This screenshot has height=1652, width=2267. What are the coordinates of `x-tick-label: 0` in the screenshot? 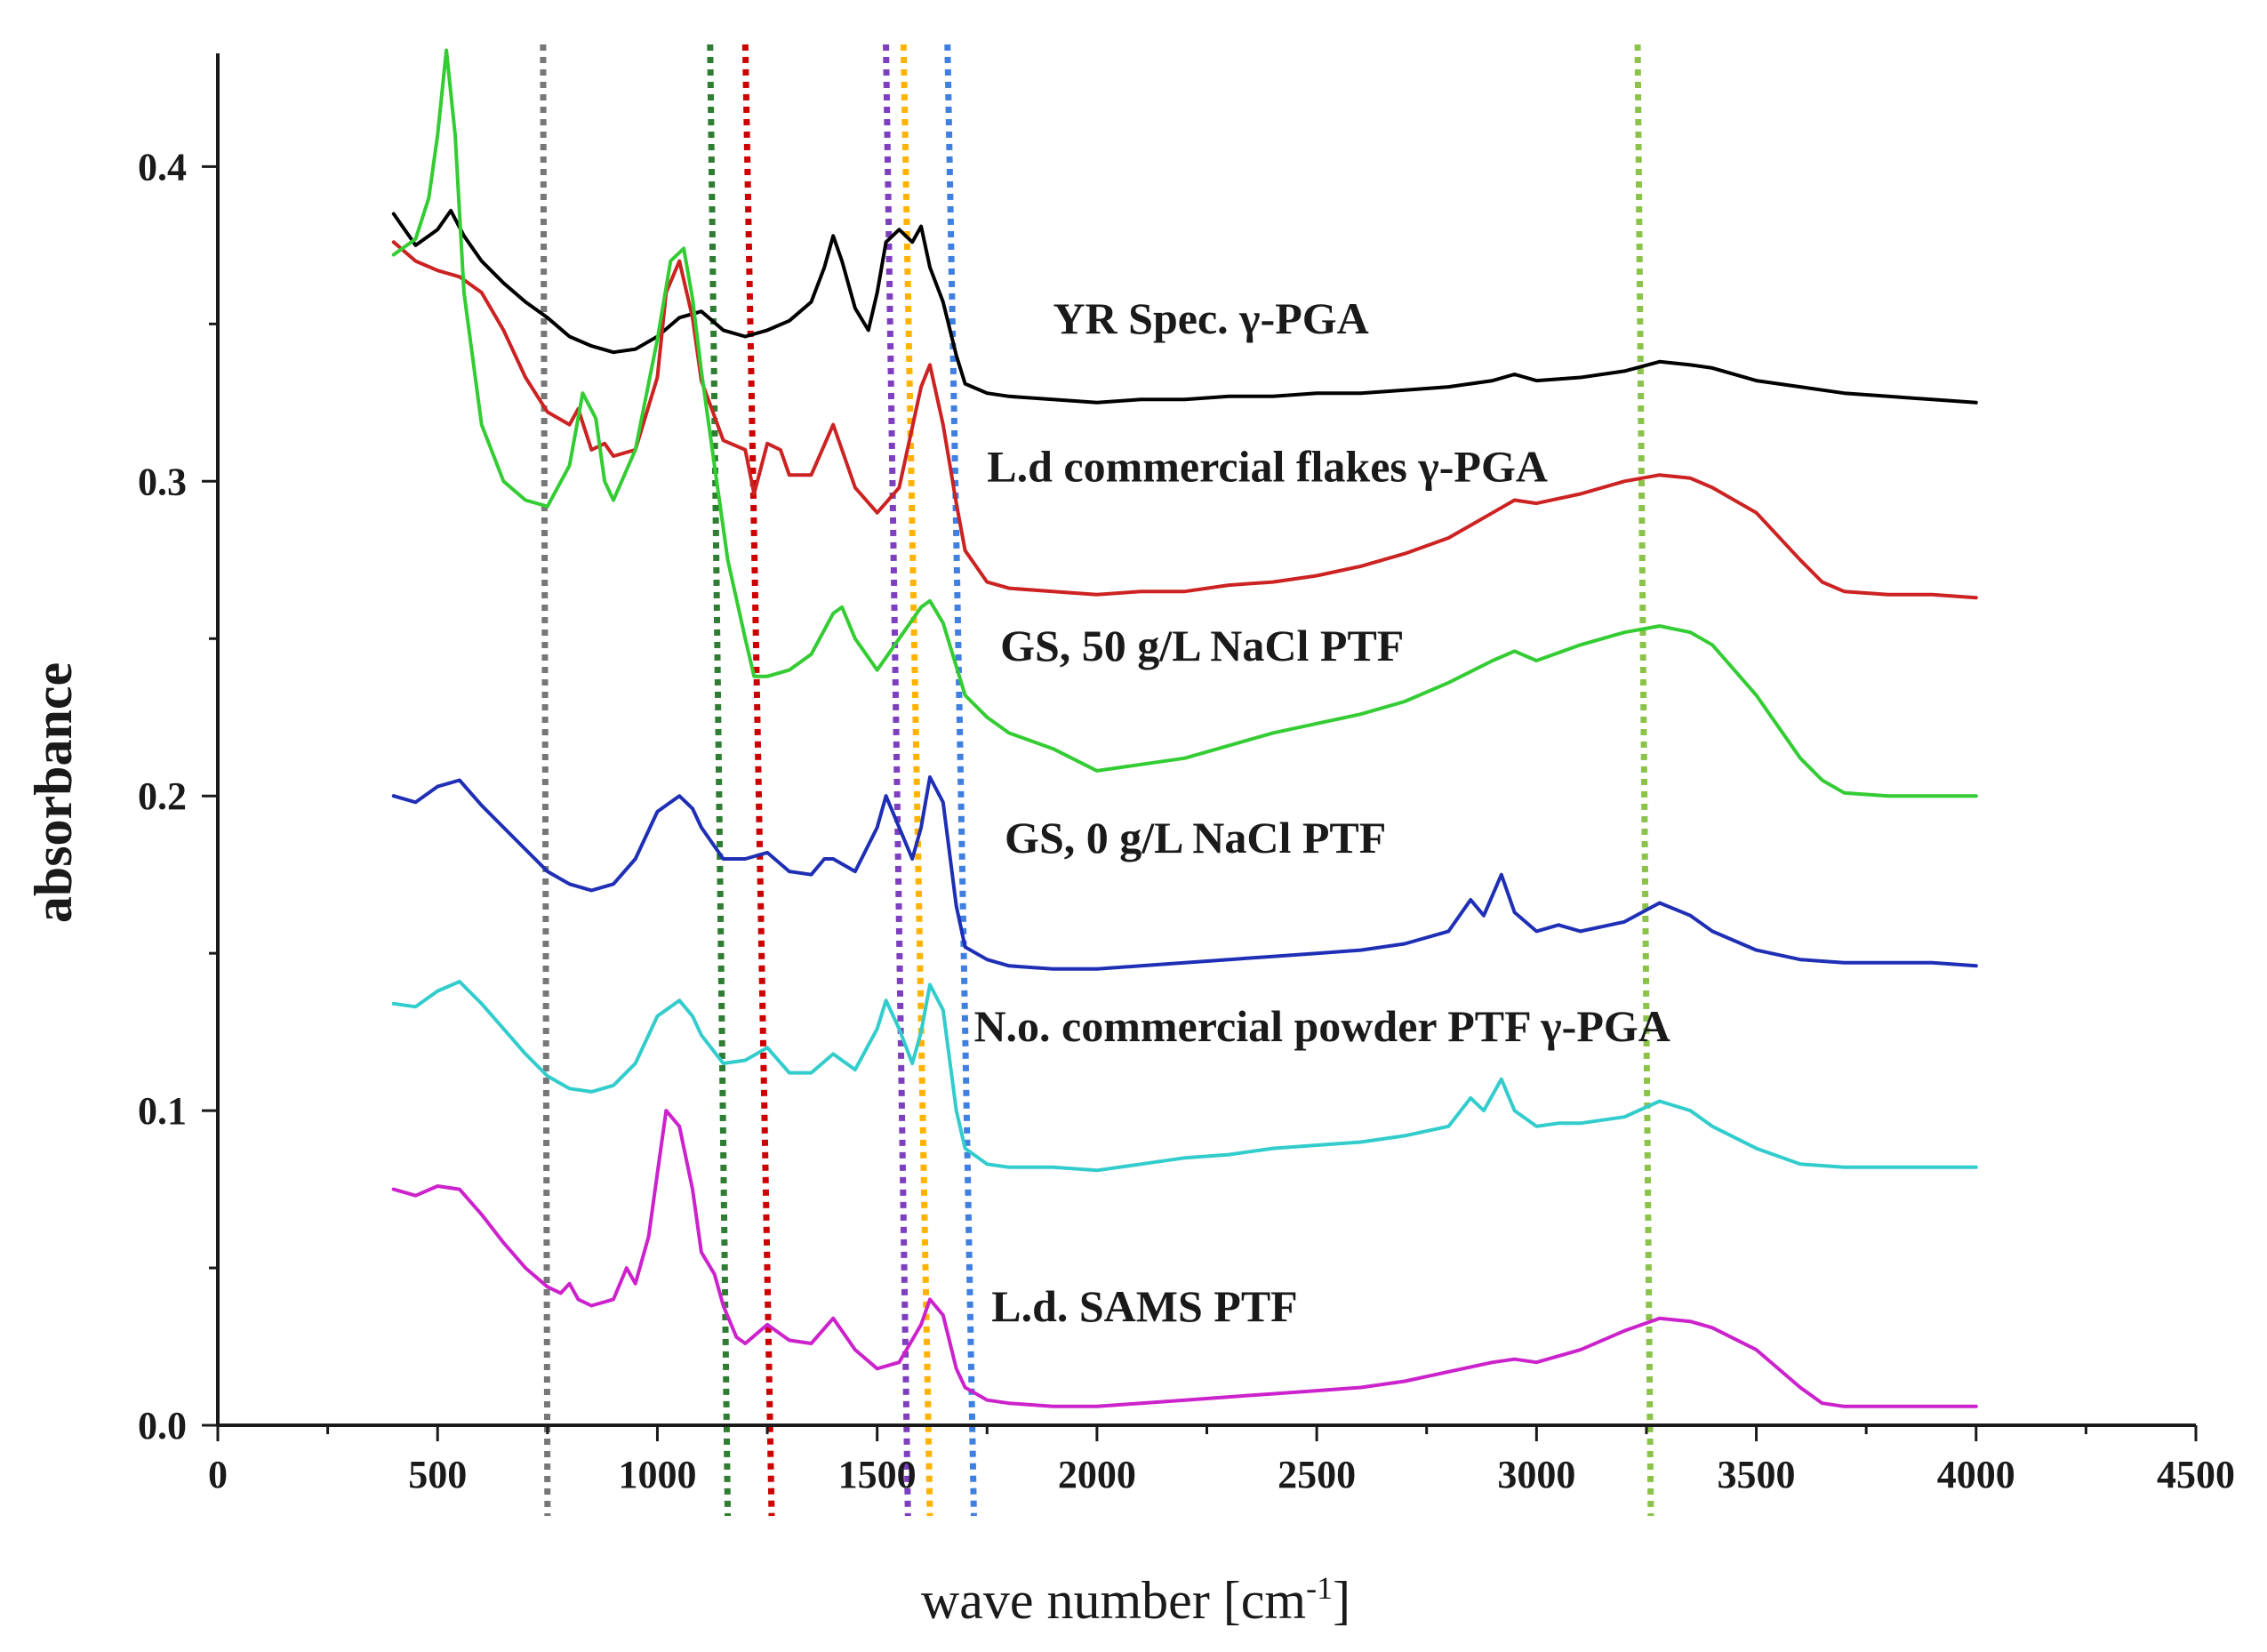 It's located at (218, 1475).